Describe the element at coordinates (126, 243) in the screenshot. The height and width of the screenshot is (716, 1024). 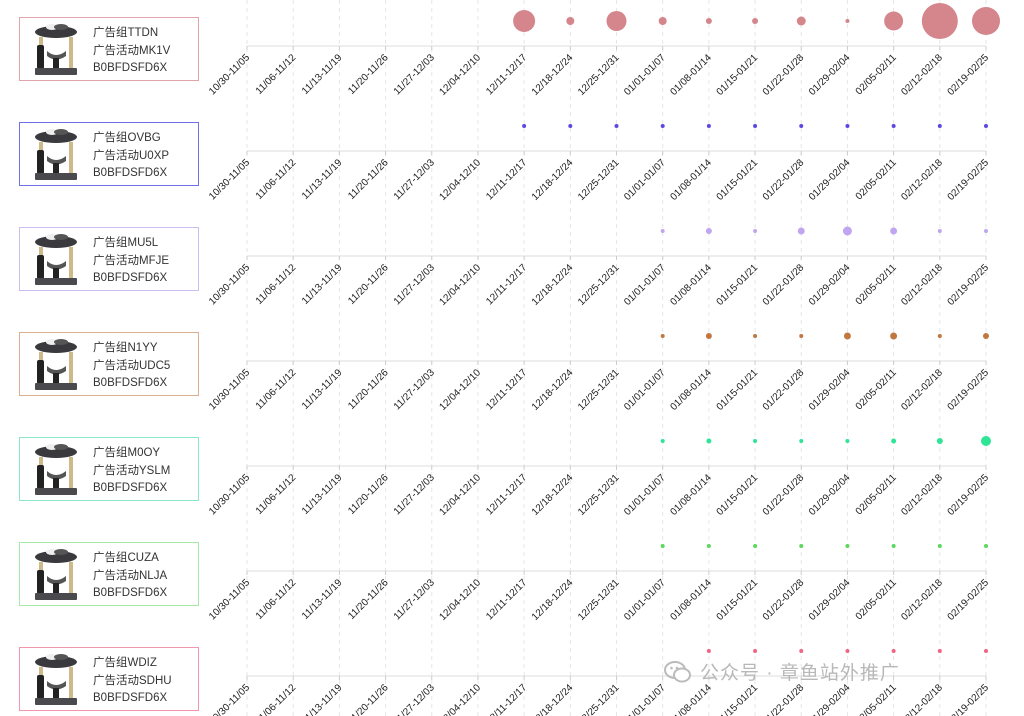
I see `ad-group-name: 广告组MU5L` at that location.